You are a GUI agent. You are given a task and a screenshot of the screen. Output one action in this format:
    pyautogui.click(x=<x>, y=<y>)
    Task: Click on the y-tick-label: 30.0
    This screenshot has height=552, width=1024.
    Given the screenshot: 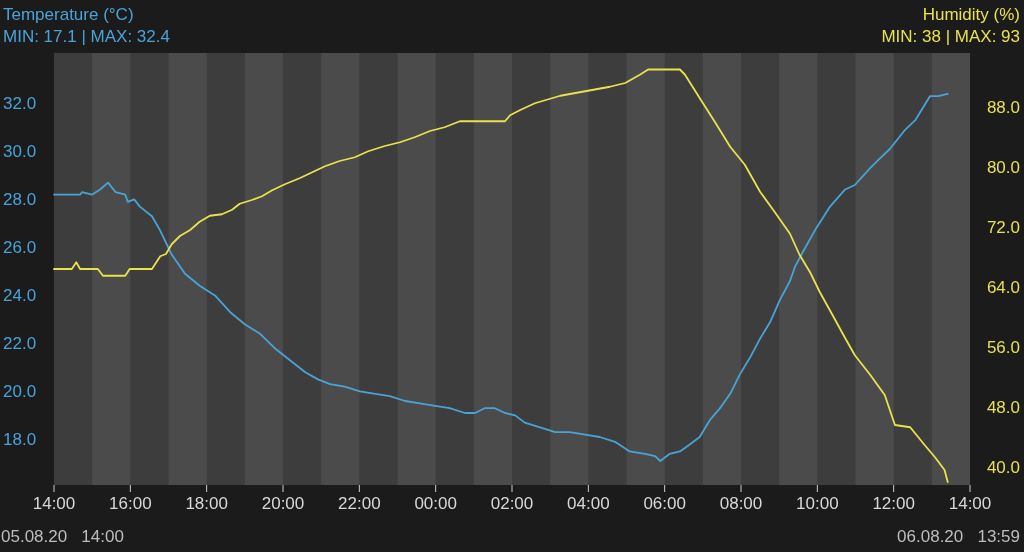 What is the action you would take?
    pyautogui.click(x=20, y=152)
    